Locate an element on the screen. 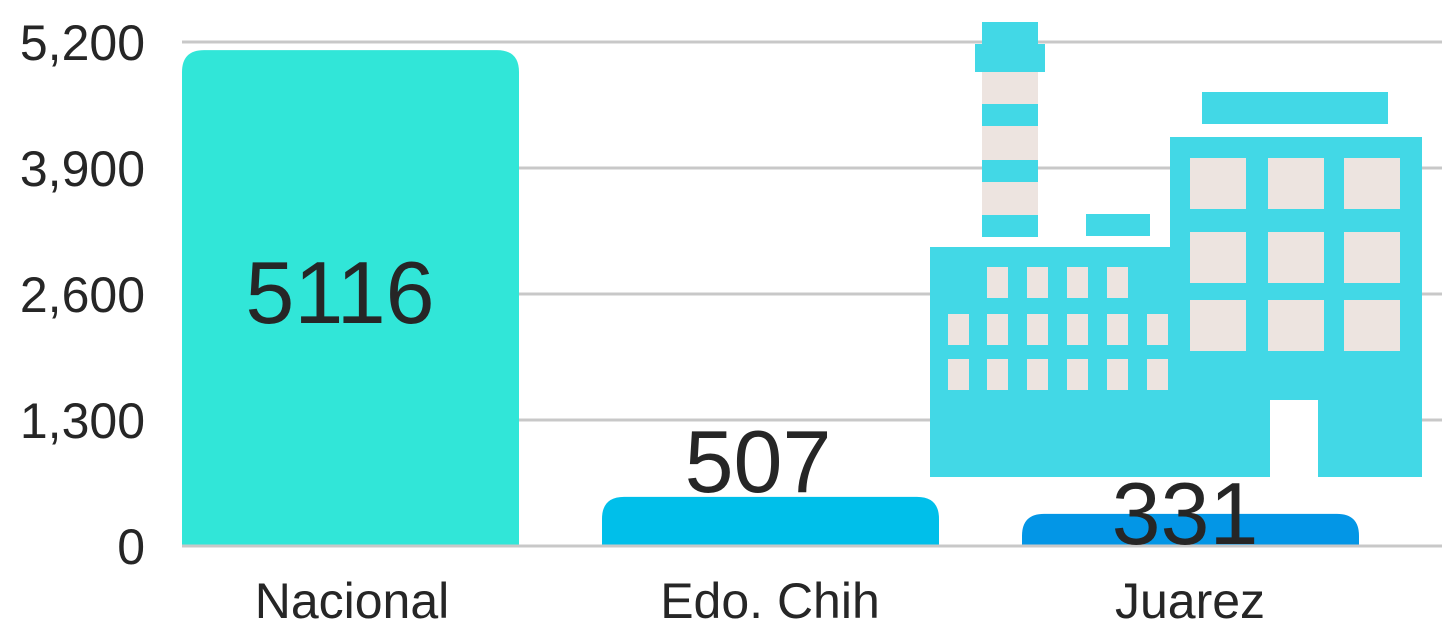 The image size is (1442, 625). x-category-label: Juarez is located at coordinates (1190, 599).